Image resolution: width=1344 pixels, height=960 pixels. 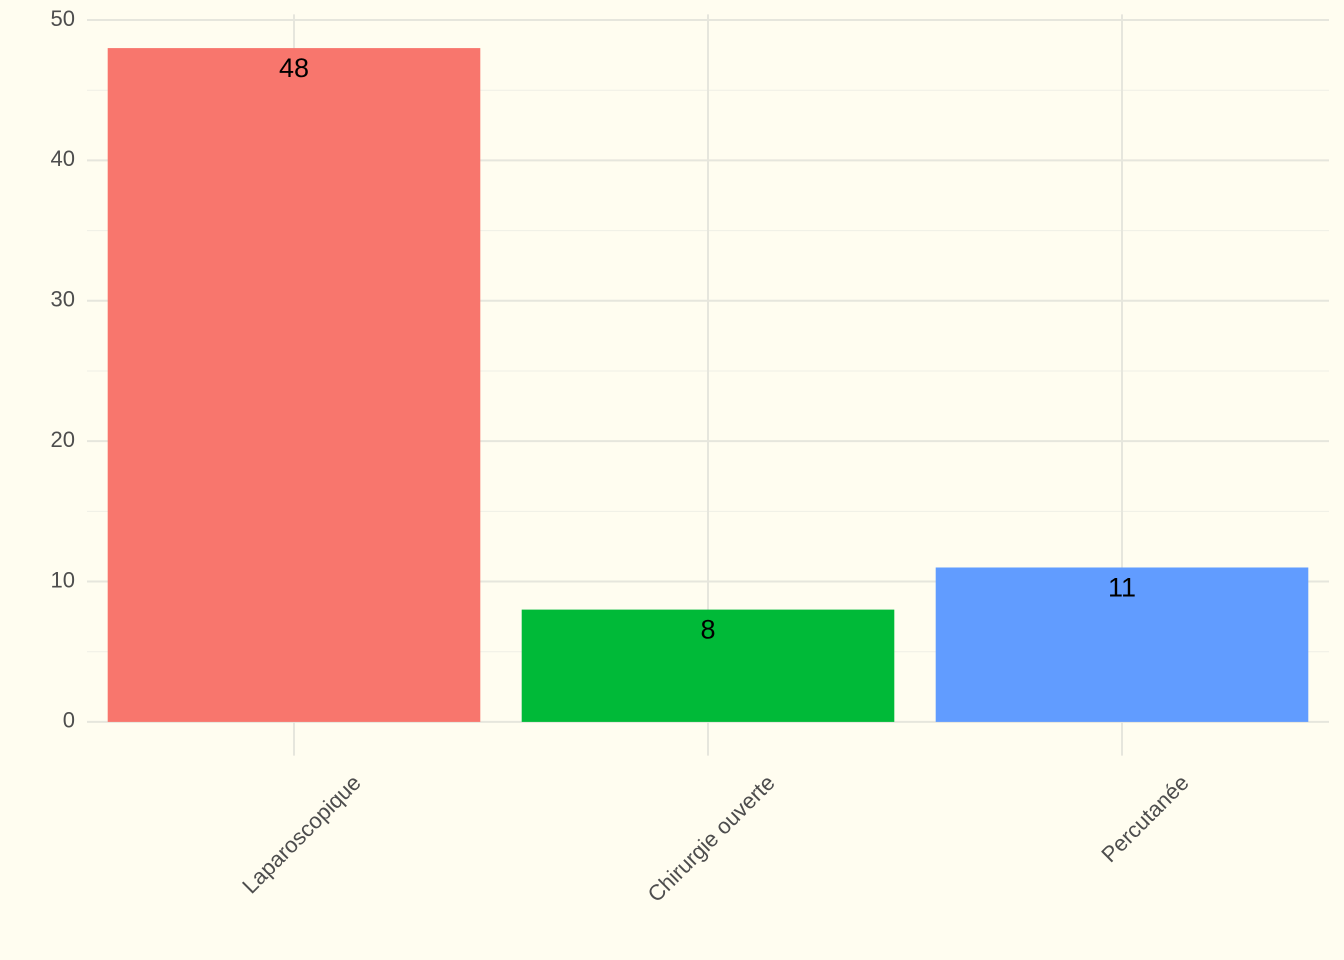 What do you see at coordinates (63, 579) in the screenshot?
I see `y-tick-label: 10` at bounding box center [63, 579].